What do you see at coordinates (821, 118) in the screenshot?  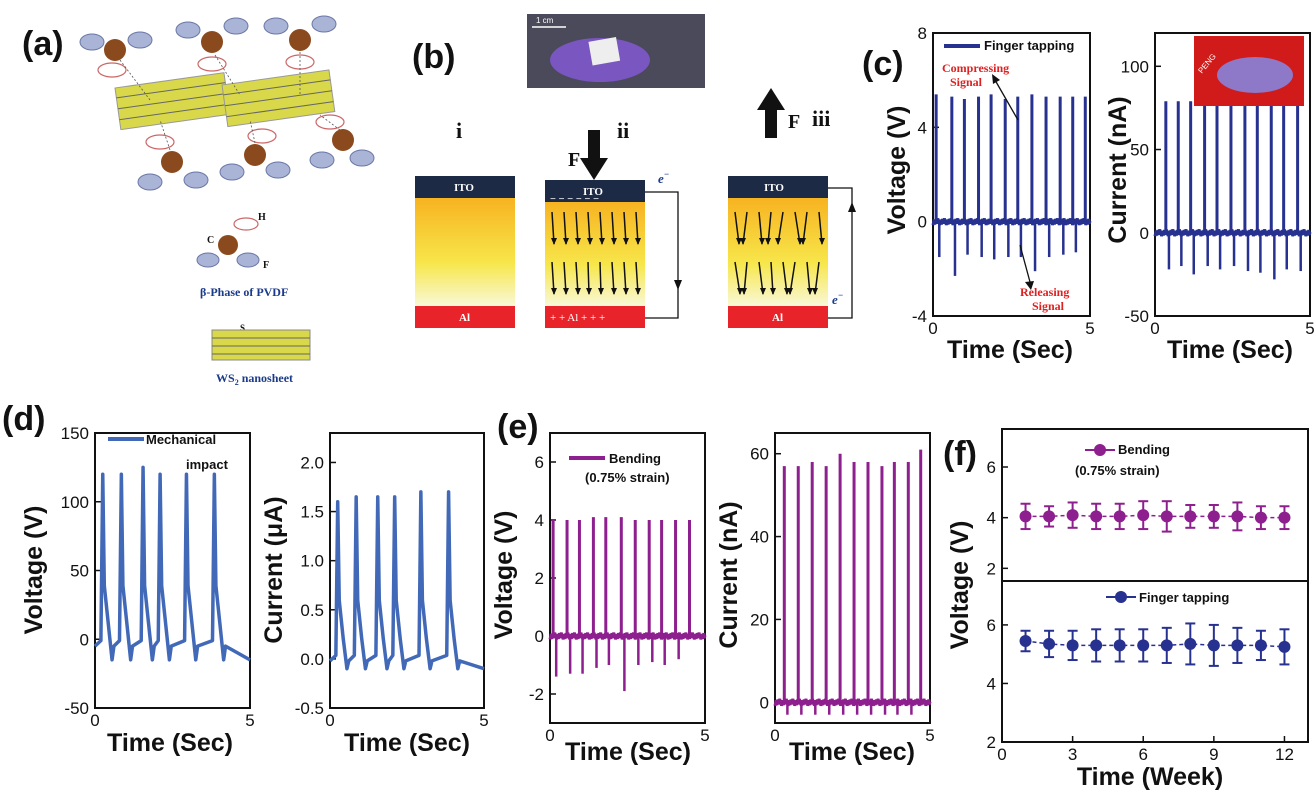 I see `stage-label-iii: iii` at bounding box center [821, 118].